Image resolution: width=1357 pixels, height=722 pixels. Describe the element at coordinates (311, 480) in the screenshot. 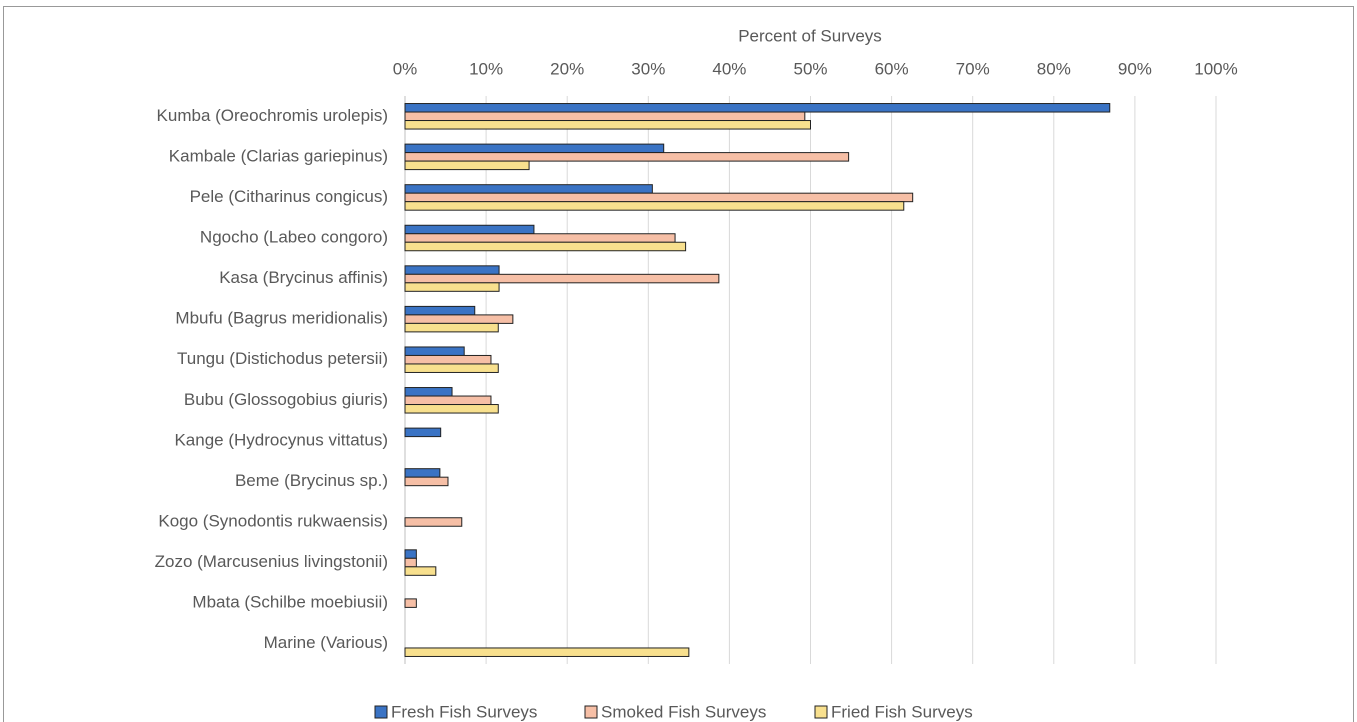

I see `y-tick-label: Beme (Brycinus sp.)` at that location.